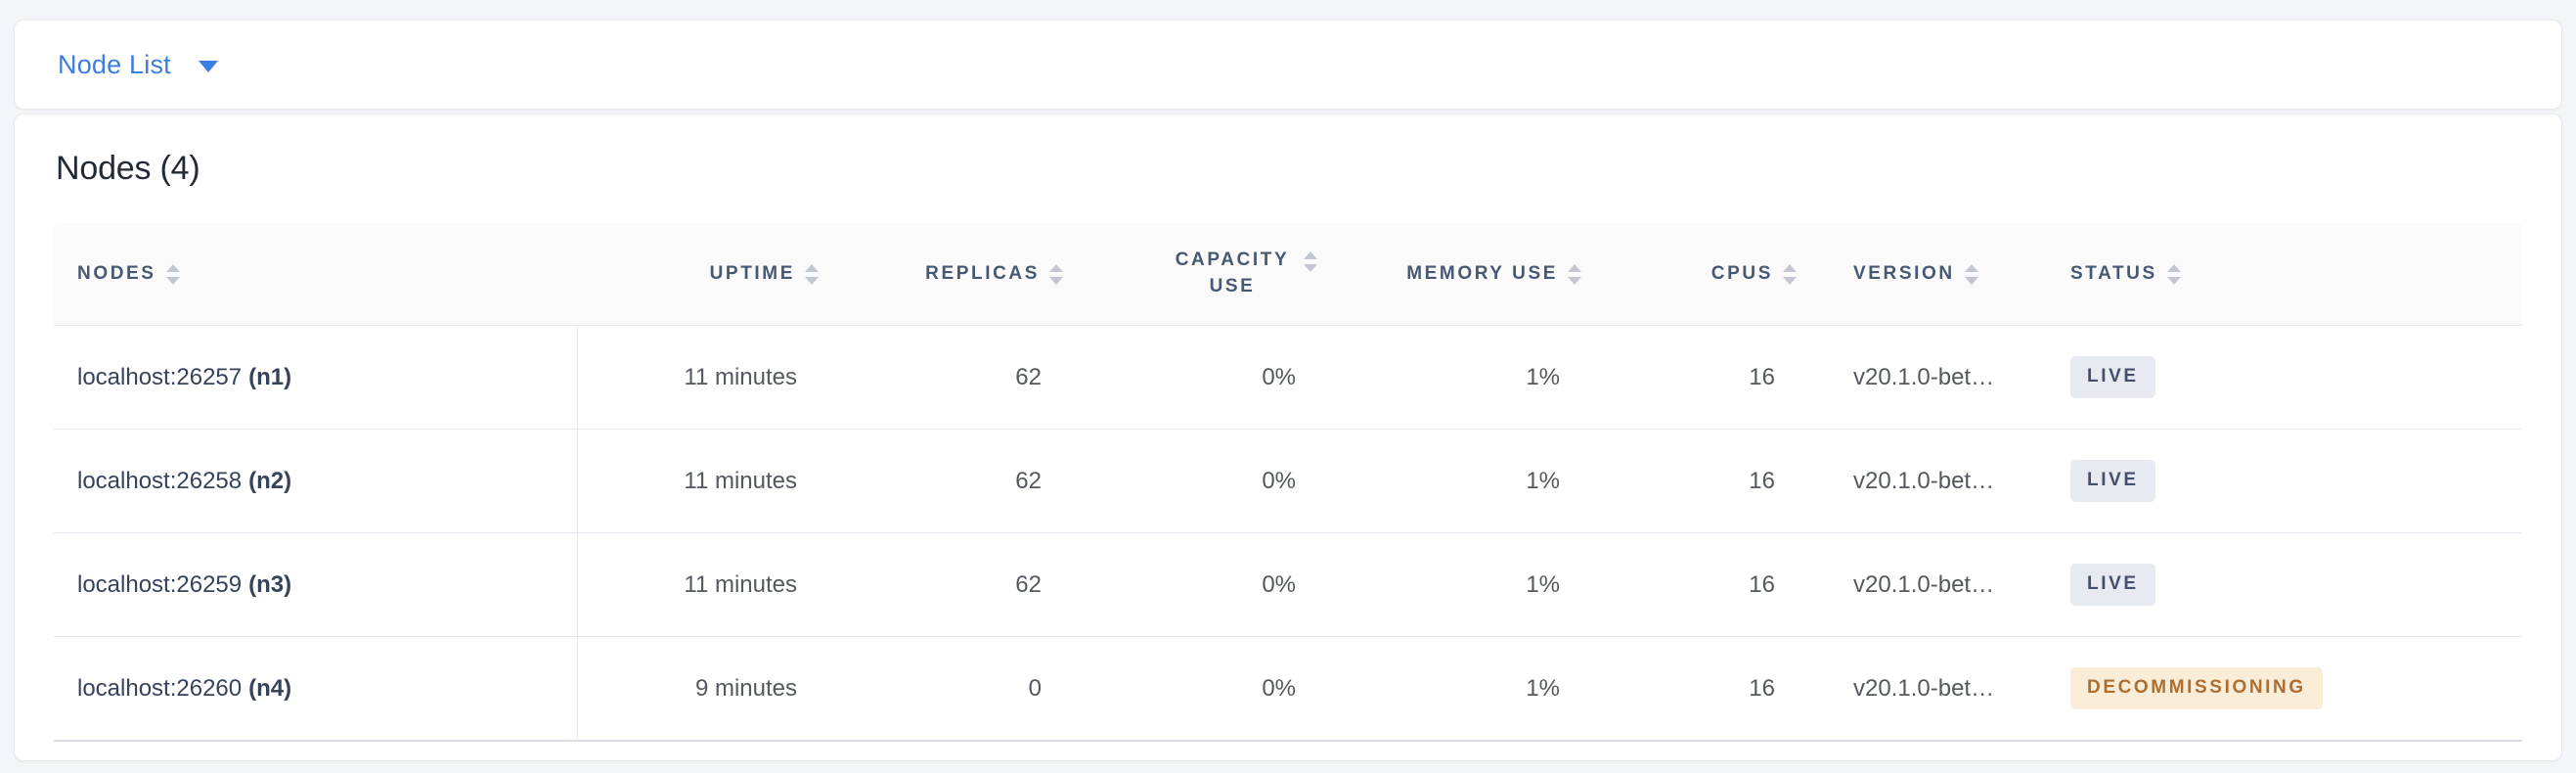  What do you see at coordinates (1453, 274) in the screenshot?
I see `column-header-memory: MEMORY USE` at bounding box center [1453, 274].